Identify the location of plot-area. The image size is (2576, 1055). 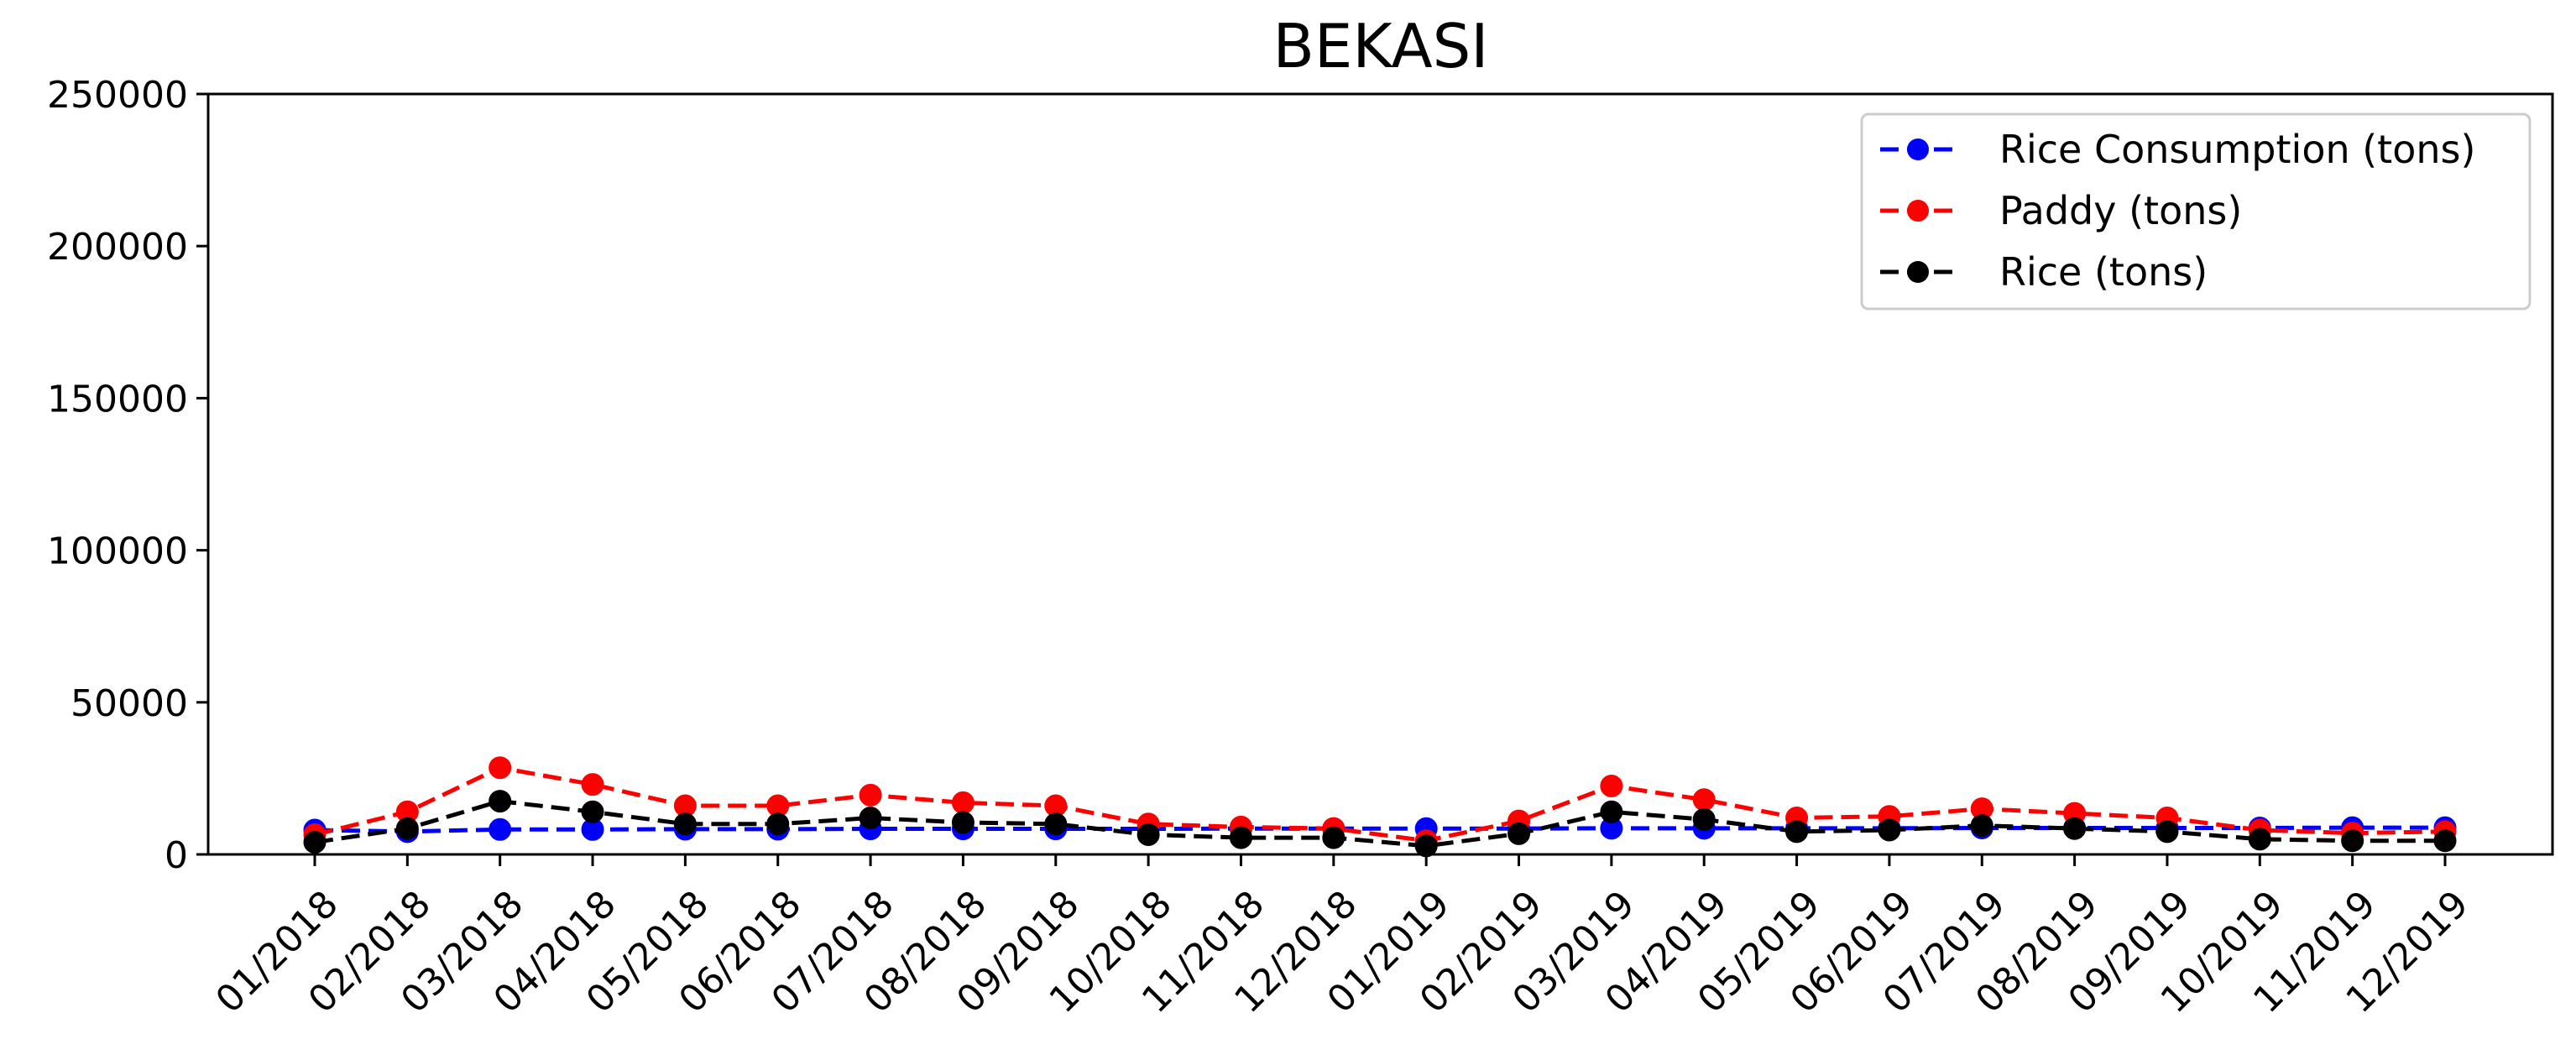
(1380, 807).